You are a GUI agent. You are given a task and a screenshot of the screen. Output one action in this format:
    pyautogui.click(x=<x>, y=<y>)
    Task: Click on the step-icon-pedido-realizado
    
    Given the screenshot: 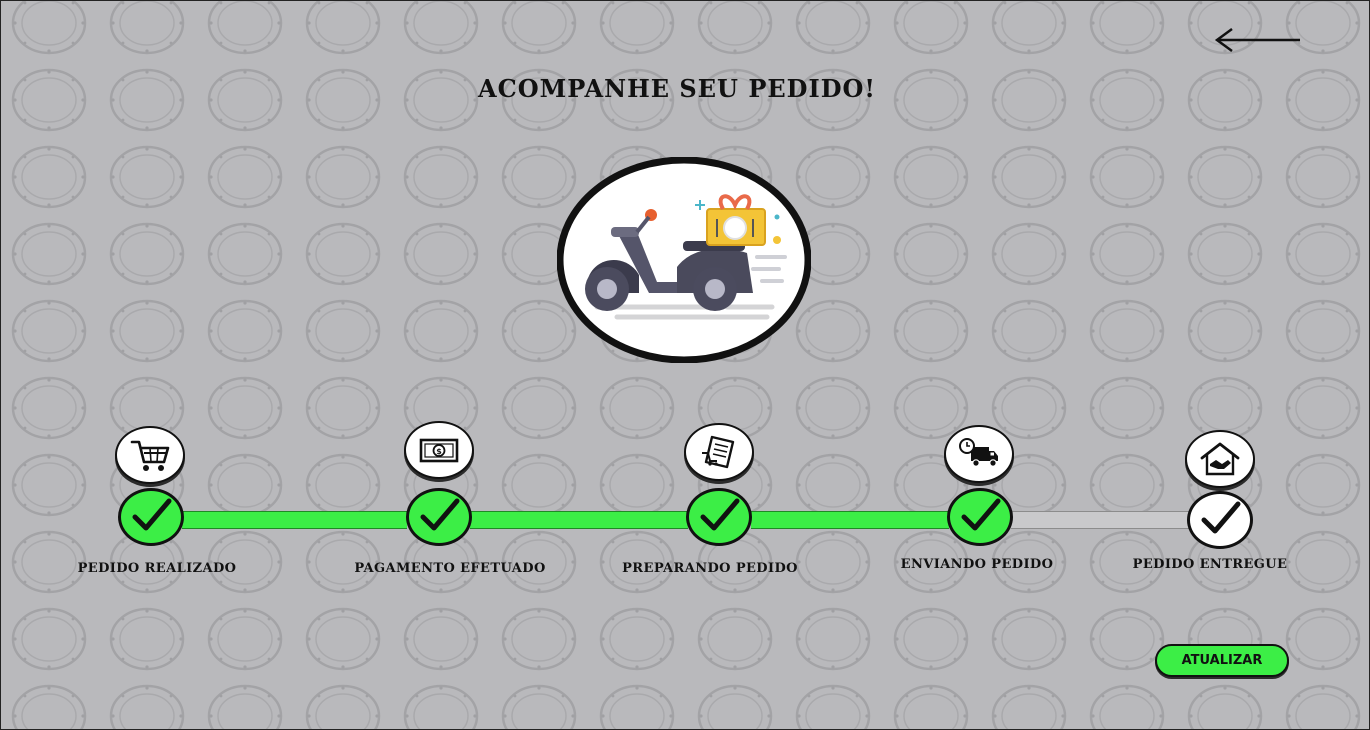 What is the action you would take?
    pyautogui.click(x=150, y=455)
    